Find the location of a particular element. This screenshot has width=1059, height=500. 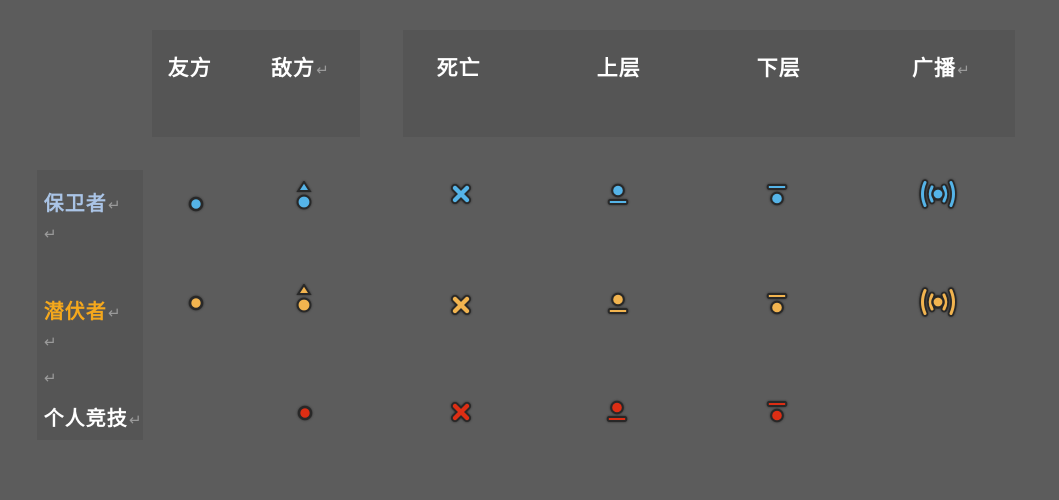

row-label-panel is located at coordinates (90, 305).